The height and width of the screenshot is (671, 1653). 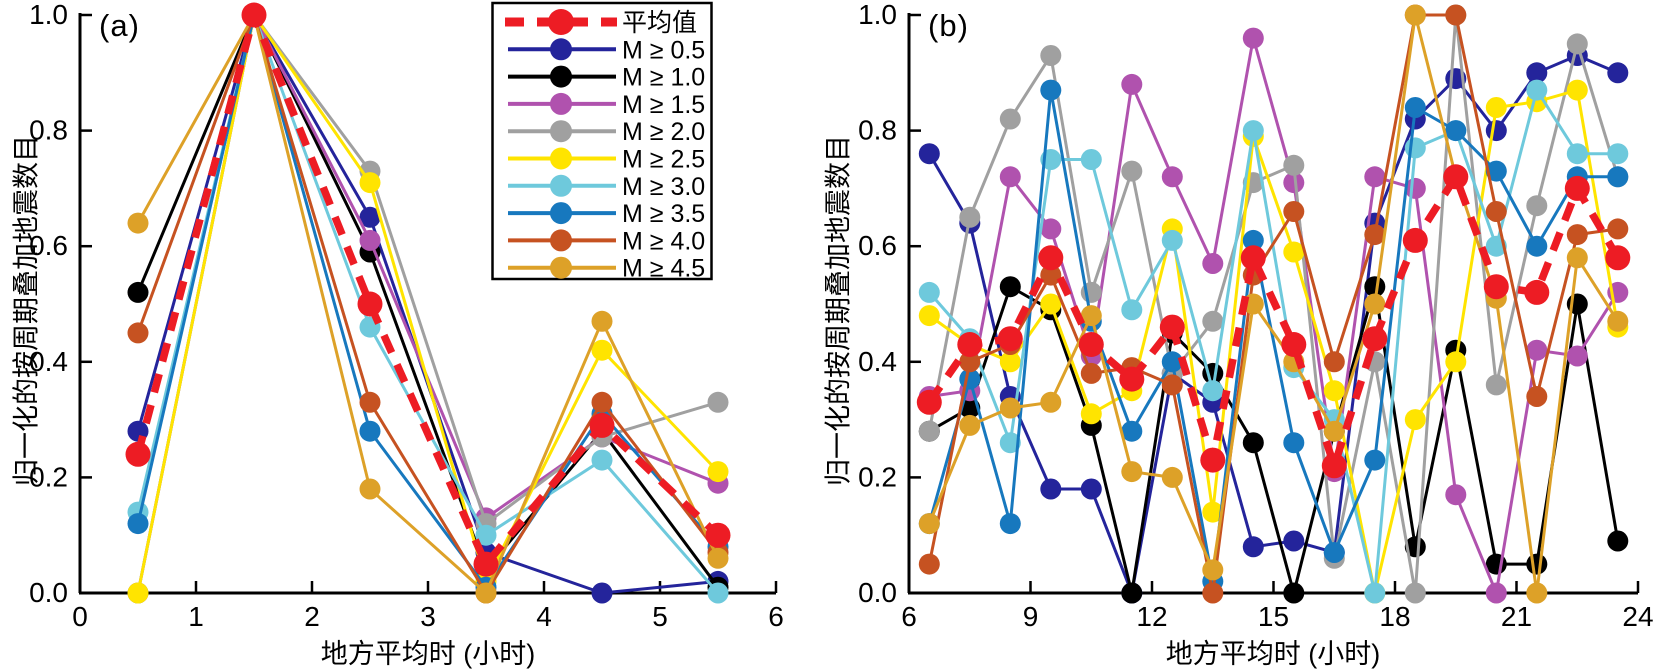 What do you see at coordinates (877, 361) in the screenshot?
I see `y-tick-label: 0.4` at bounding box center [877, 361].